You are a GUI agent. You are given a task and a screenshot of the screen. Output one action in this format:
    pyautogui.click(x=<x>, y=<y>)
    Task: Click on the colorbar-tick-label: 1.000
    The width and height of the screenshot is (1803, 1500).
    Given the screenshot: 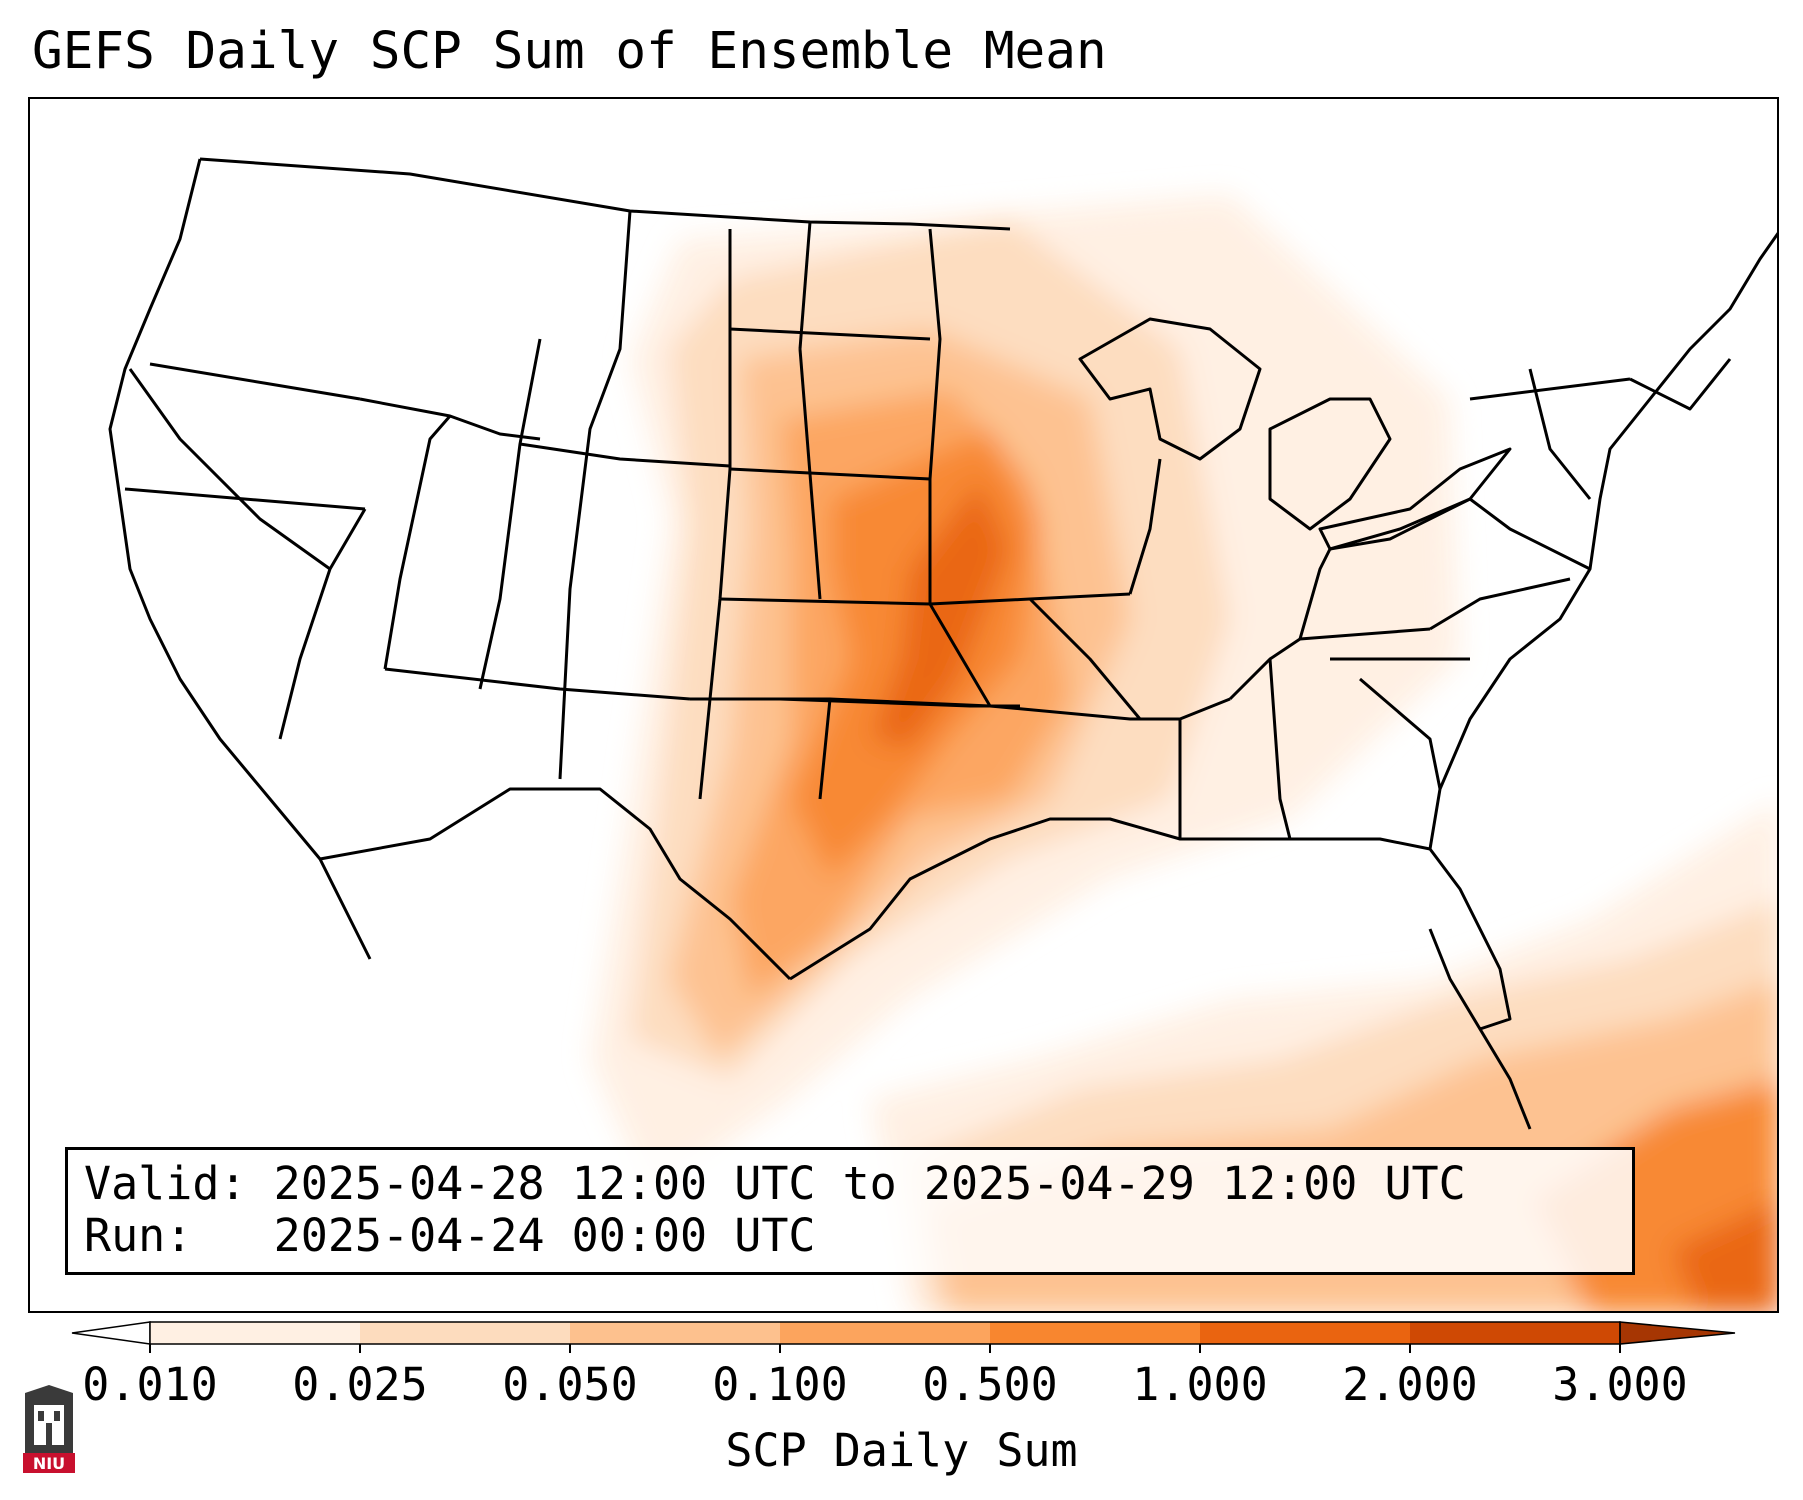 What is the action you would take?
    pyautogui.click(x=1200, y=1384)
    